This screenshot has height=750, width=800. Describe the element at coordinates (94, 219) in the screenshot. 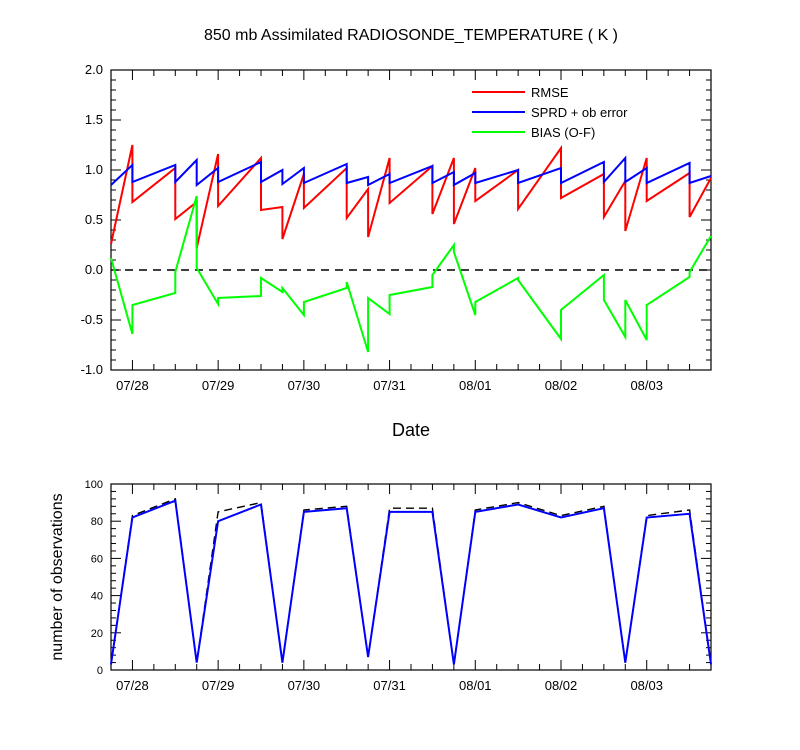

I see `top-ytick-label: 0.5` at that location.